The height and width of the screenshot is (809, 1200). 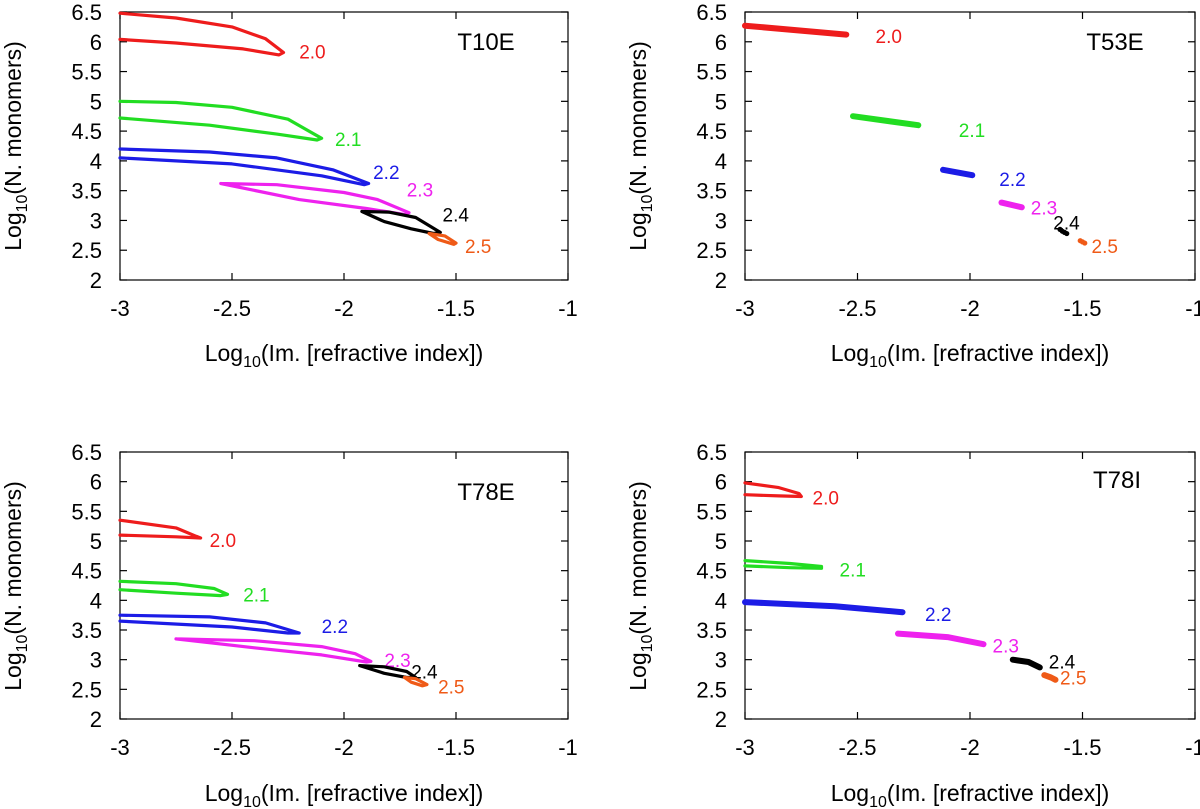 What do you see at coordinates (96, 220) in the screenshot?
I see `y-tick-label: 3` at bounding box center [96, 220].